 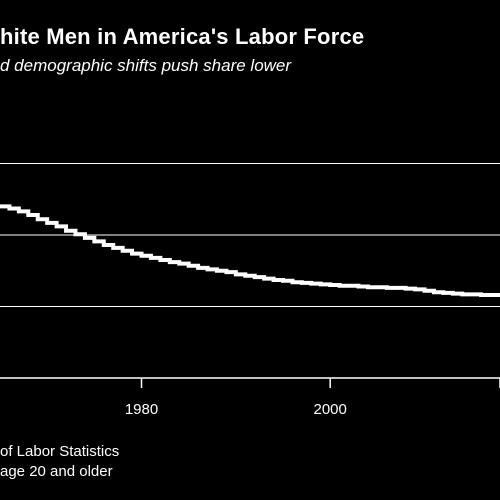 What do you see at coordinates (182, 36) in the screenshot?
I see `chart-title: hite Men in America's Labor Force` at bounding box center [182, 36].